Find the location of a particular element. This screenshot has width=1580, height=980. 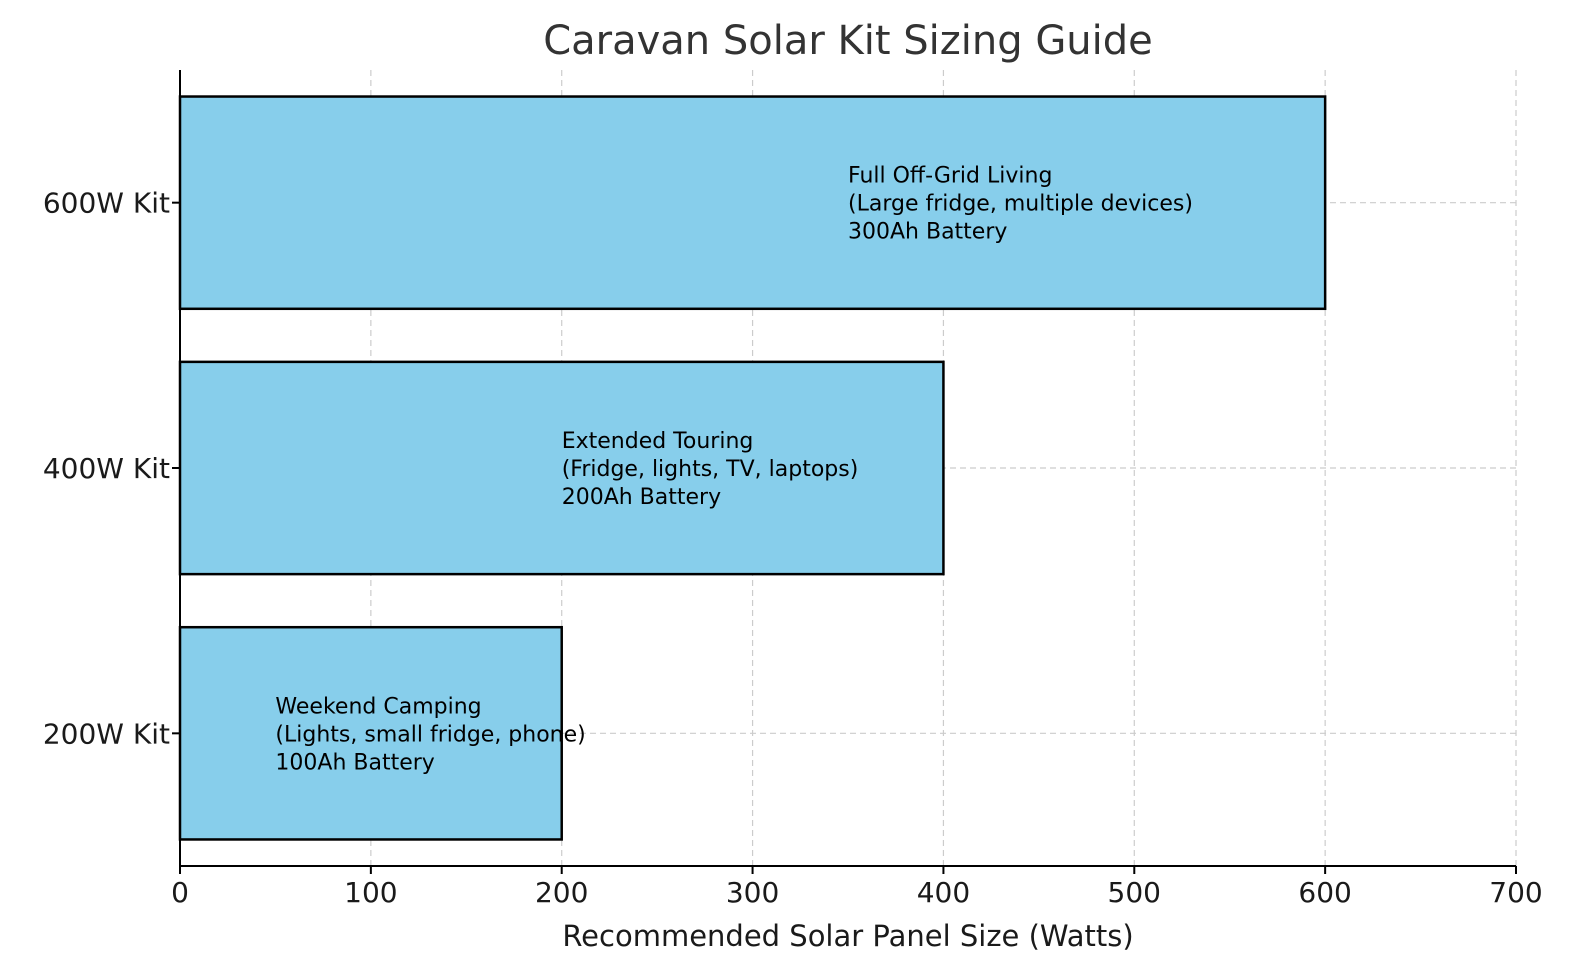

bar-400w-kit is located at coordinates (561, 468).